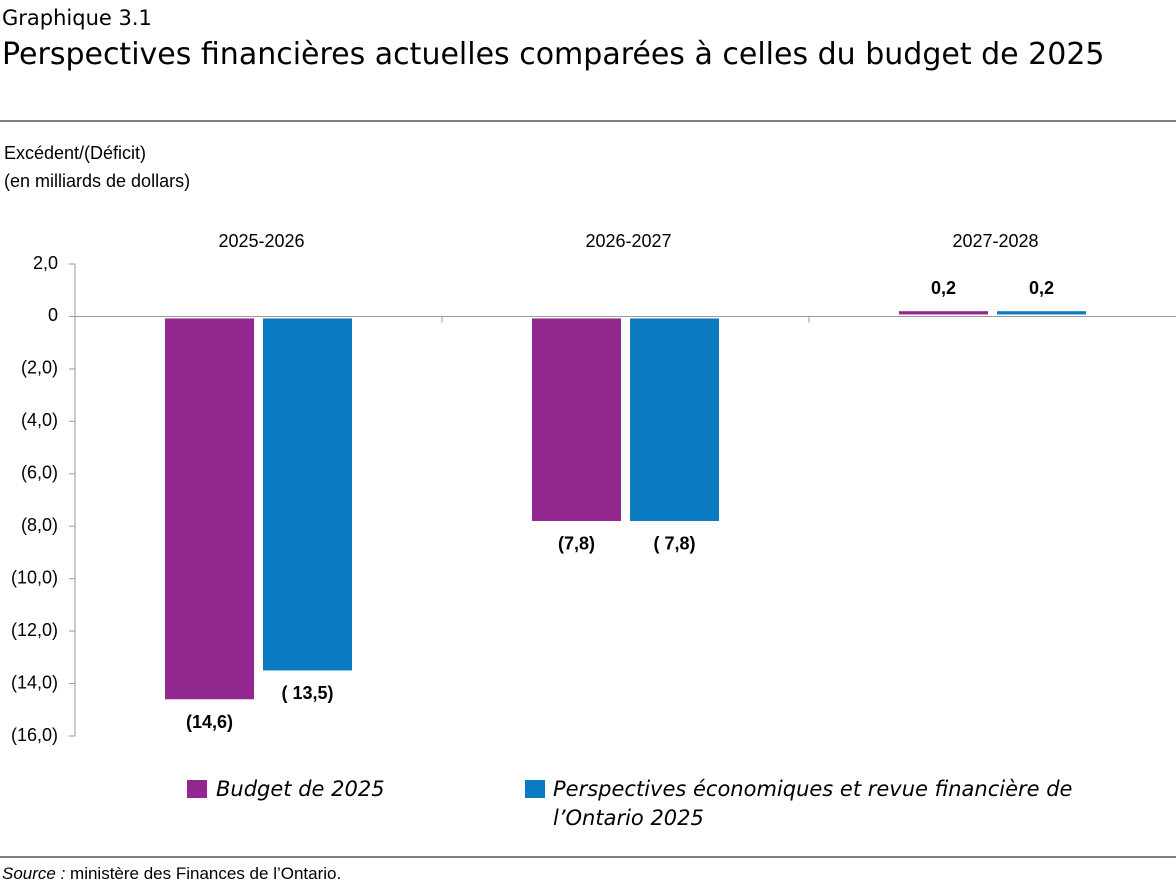 The width and height of the screenshot is (1176, 888). I want to click on y-tick-label: (4,0), so click(39, 420).